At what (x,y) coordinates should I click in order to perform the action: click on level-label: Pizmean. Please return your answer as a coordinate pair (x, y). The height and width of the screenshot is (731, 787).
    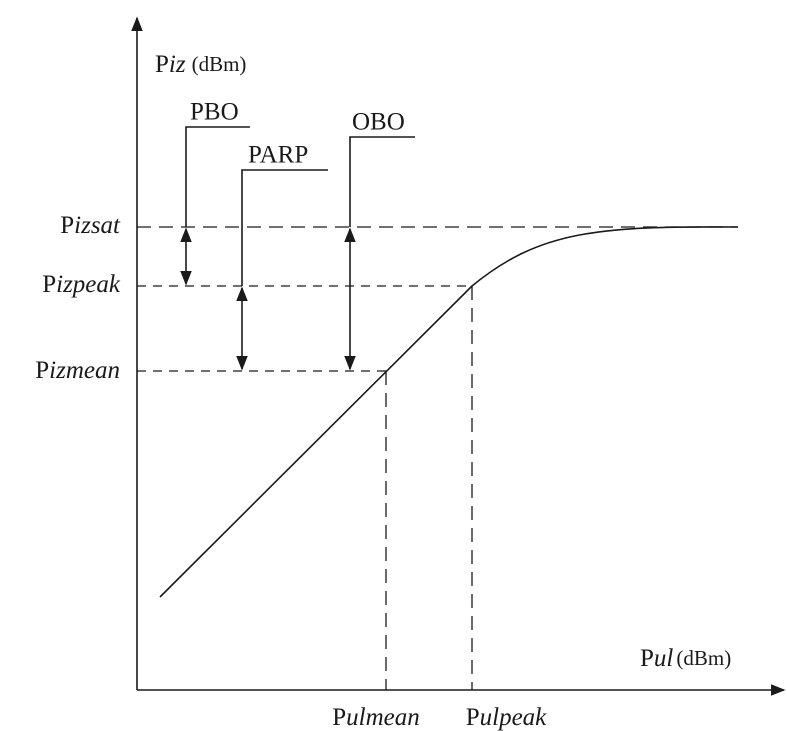
    Looking at the image, I should click on (77, 370).